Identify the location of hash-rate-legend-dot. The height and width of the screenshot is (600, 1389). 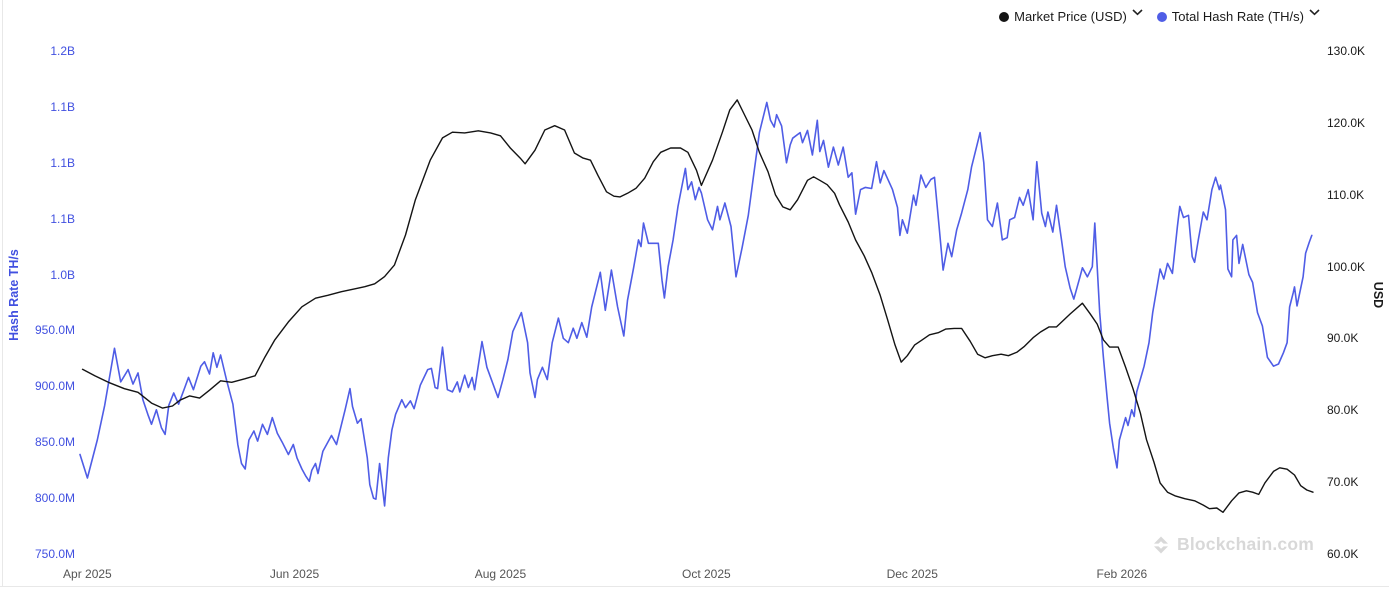
(1161, 16).